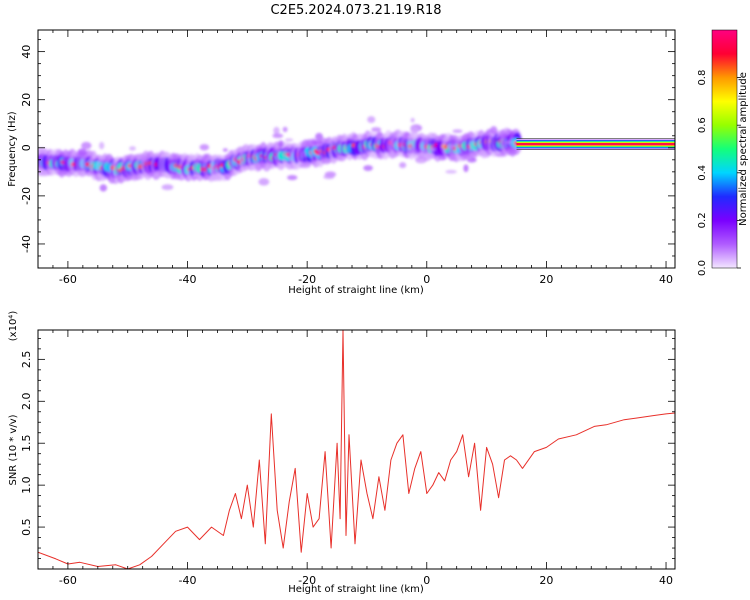 The height and width of the screenshot is (600, 750). What do you see at coordinates (13, 449) in the screenshot?
I see `snr-y-axis-label: SNR (10 * v/v)` at bounding box center [13, 449].